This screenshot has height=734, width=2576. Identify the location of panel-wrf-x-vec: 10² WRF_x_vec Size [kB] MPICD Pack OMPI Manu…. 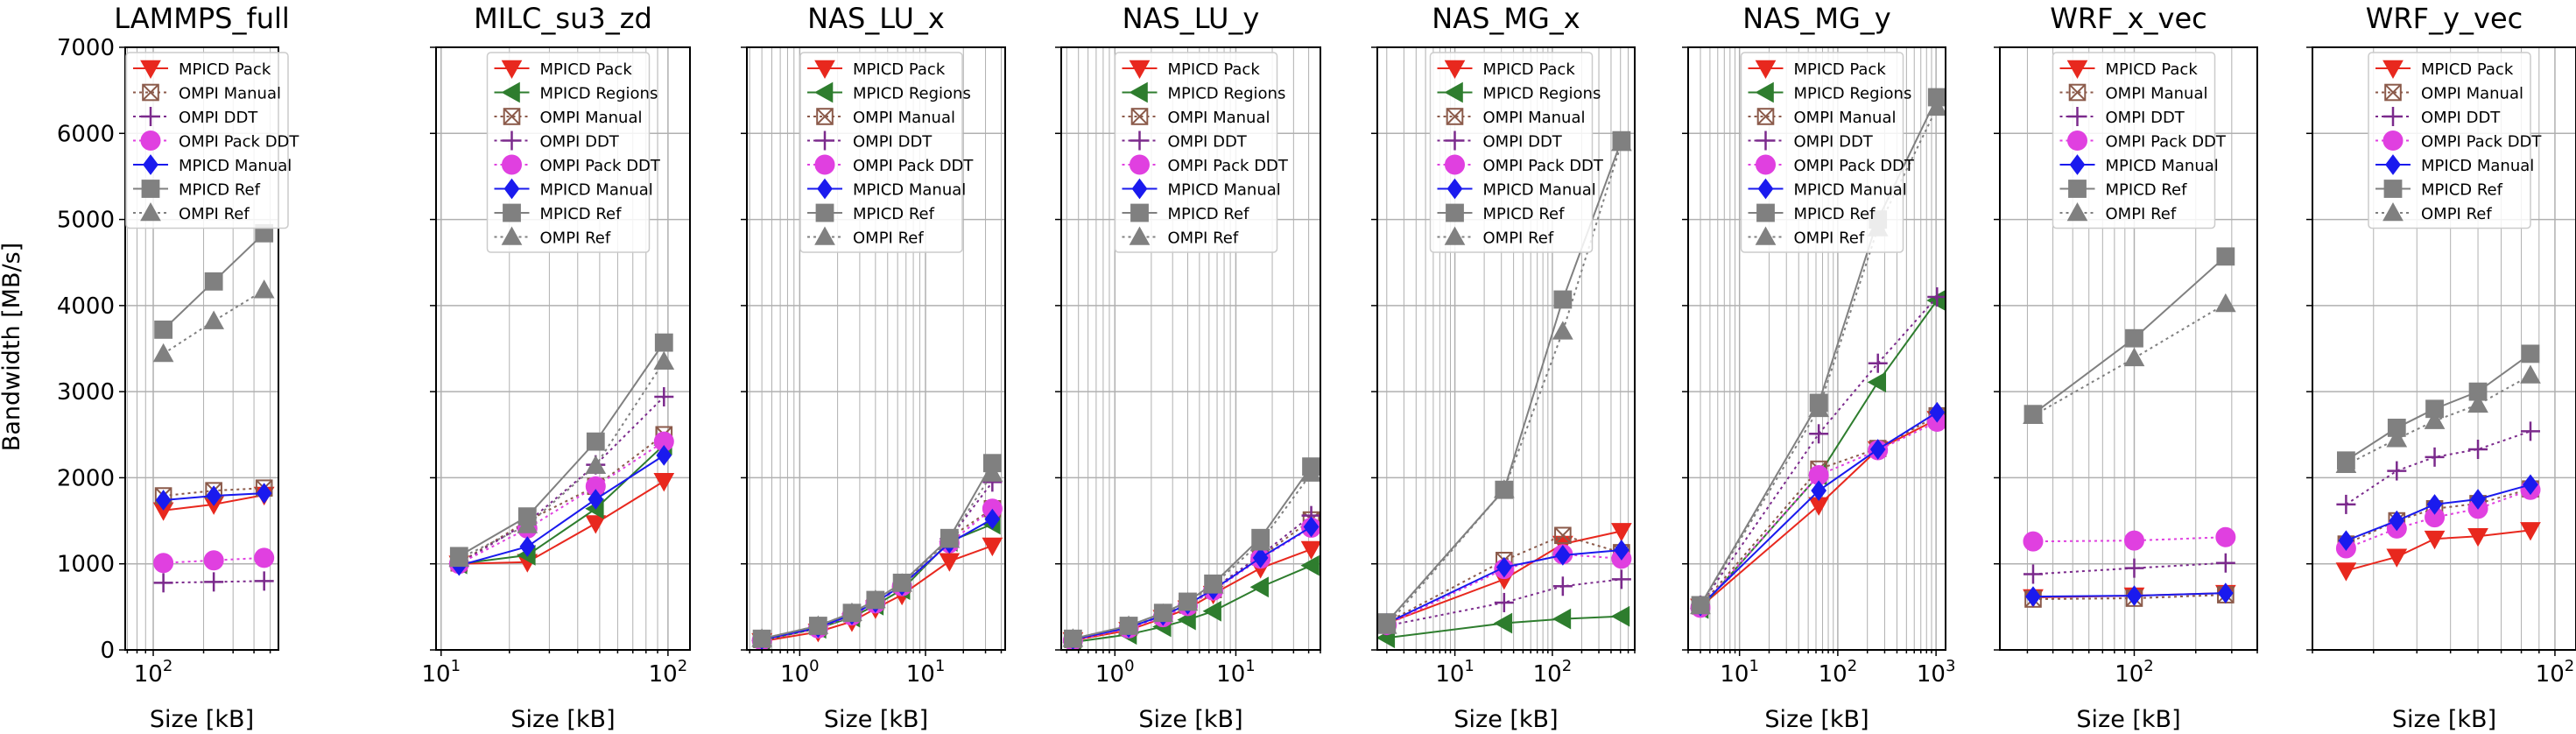
(2126, 367).